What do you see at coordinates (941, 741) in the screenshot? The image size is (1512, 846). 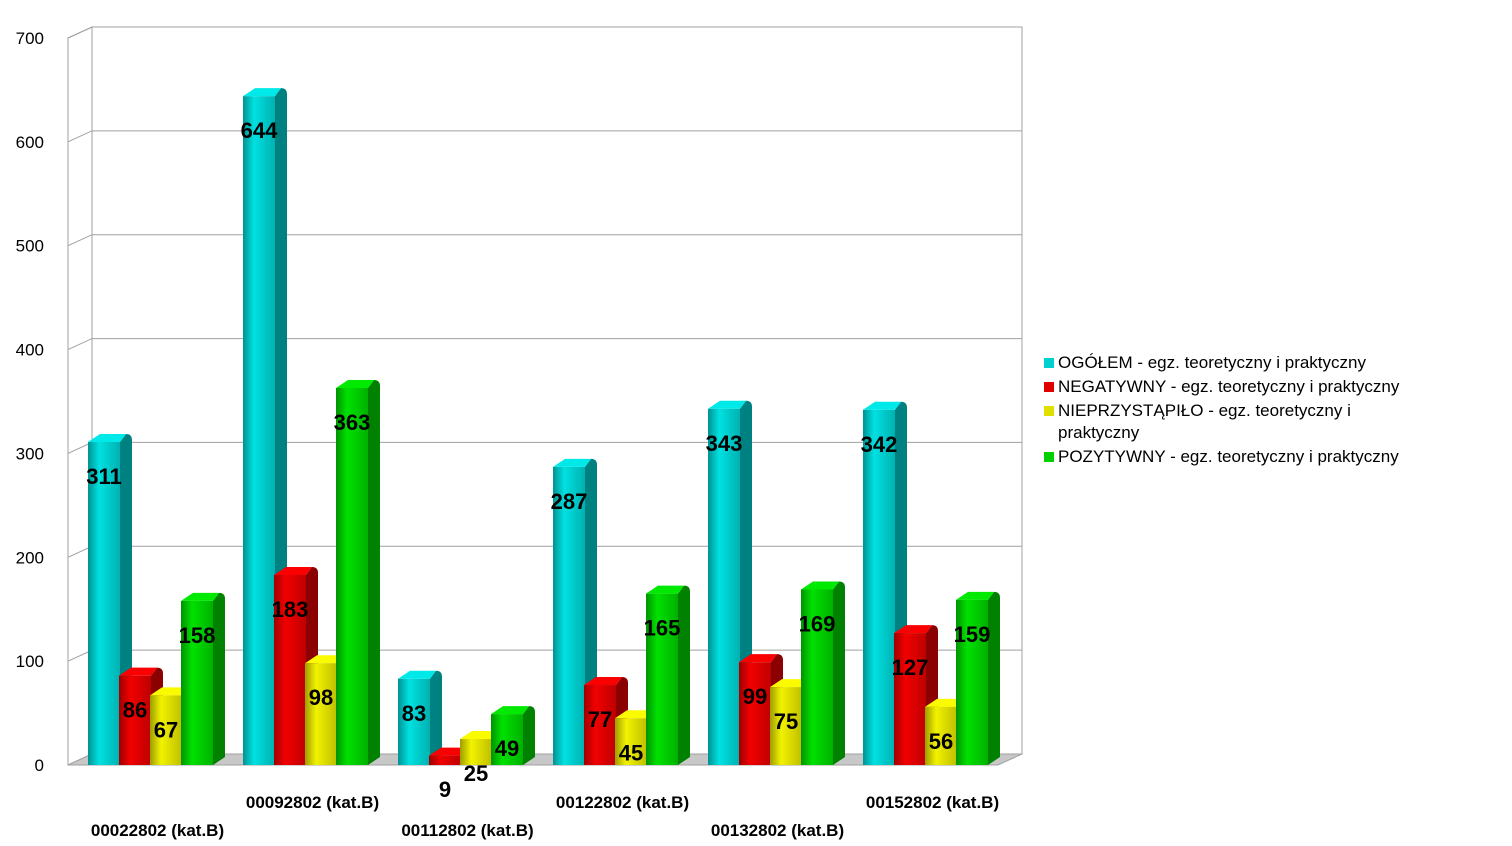 I see `data-label: 56` at bounding box center [941, 741].